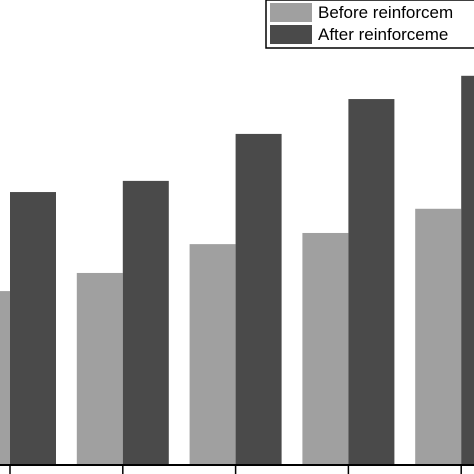 The height and width of the screenshot is (474, 474). Describe the element at coordinates (385, 12) in the screenshot. I see `legend-label: Before reinforcem` at that location.